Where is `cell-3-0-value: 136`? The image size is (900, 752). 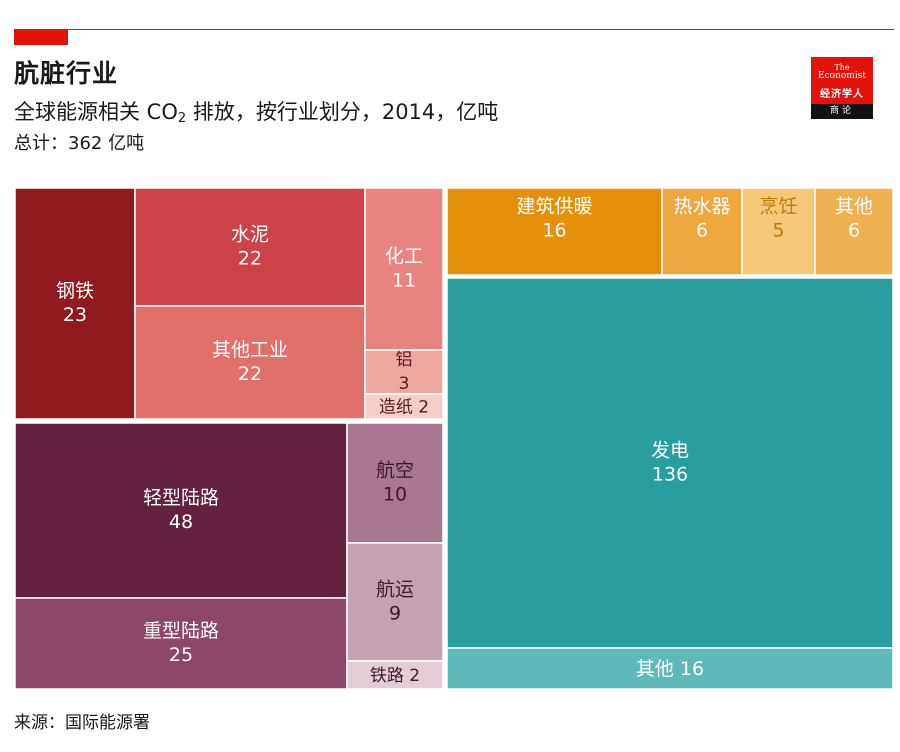
cell-3-0-value: 136 is located at coordinates (670, 475).